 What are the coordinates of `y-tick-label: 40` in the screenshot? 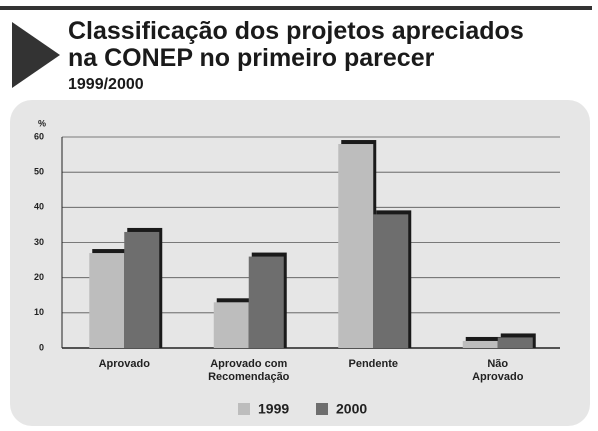 It's located at (39, 207).